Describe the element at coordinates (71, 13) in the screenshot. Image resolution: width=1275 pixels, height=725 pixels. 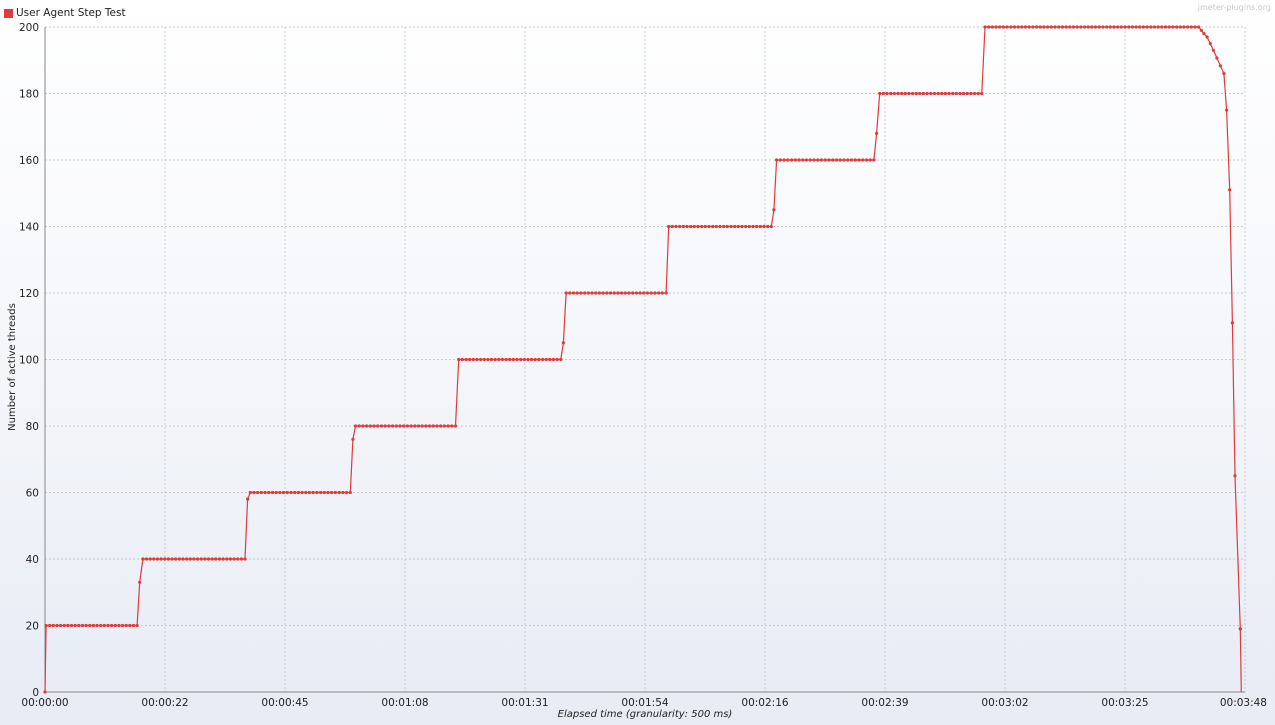
I see `legend-label: User Agent Step Test` at that location.